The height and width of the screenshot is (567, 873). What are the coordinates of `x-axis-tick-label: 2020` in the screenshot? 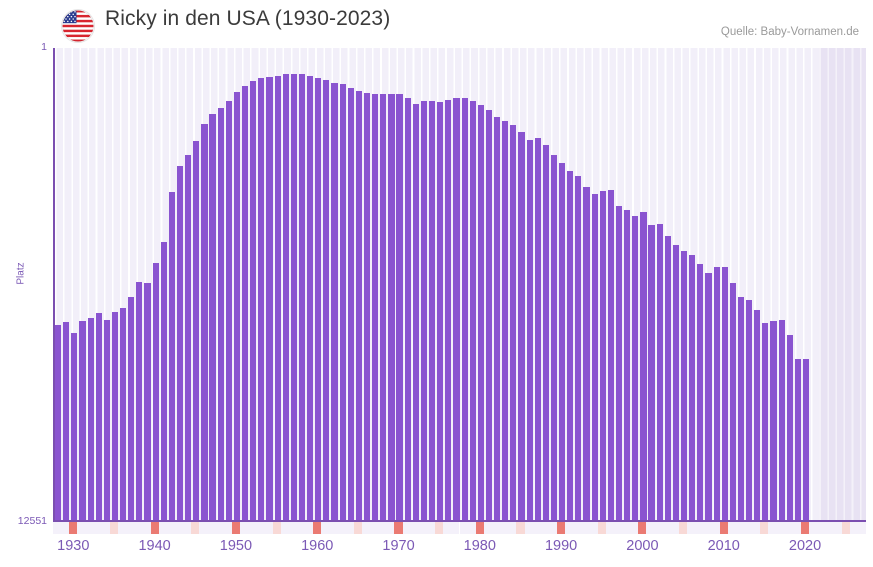 It's located at (805, 546).